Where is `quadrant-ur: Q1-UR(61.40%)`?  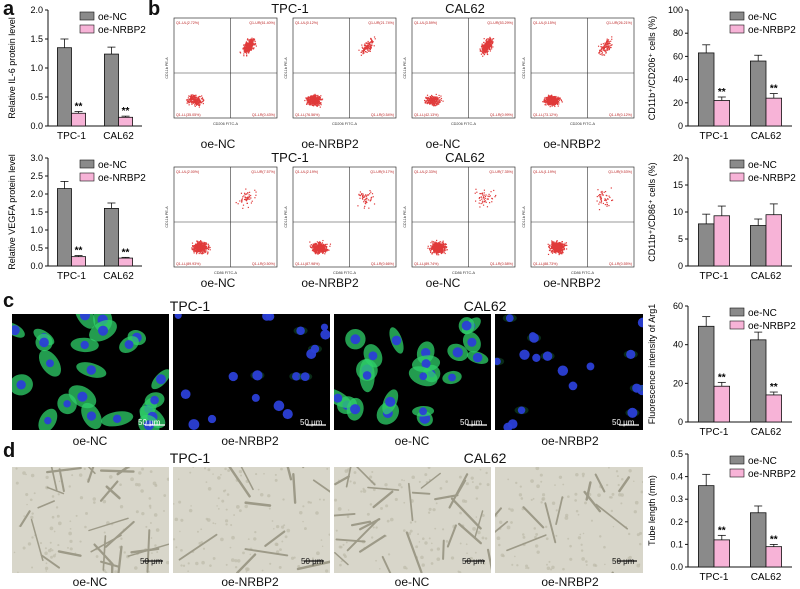 quadrant-ur: Q1-UR(61.40%) is located at coordinates (262, 23).